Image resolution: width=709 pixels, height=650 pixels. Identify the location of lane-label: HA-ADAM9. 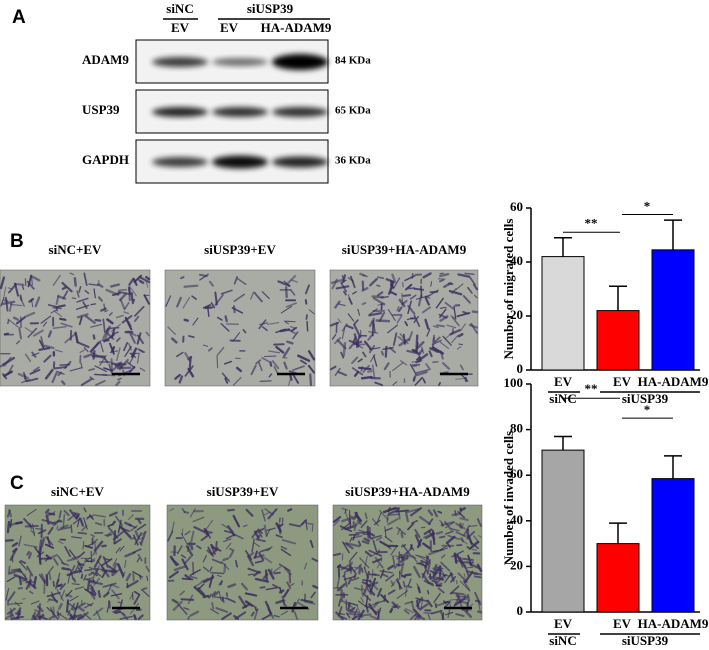
(296, 27).